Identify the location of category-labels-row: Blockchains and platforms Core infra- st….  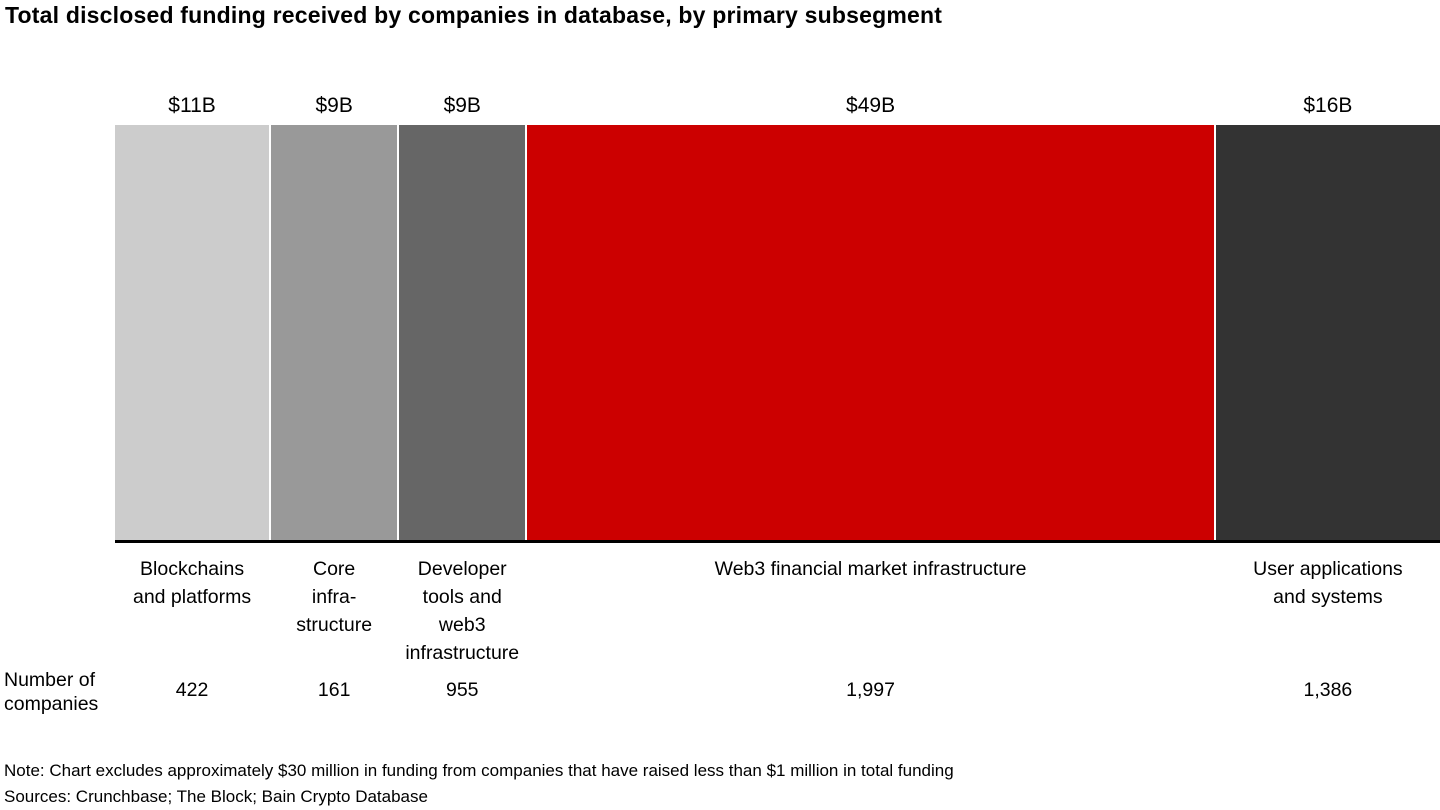
(777, 611).